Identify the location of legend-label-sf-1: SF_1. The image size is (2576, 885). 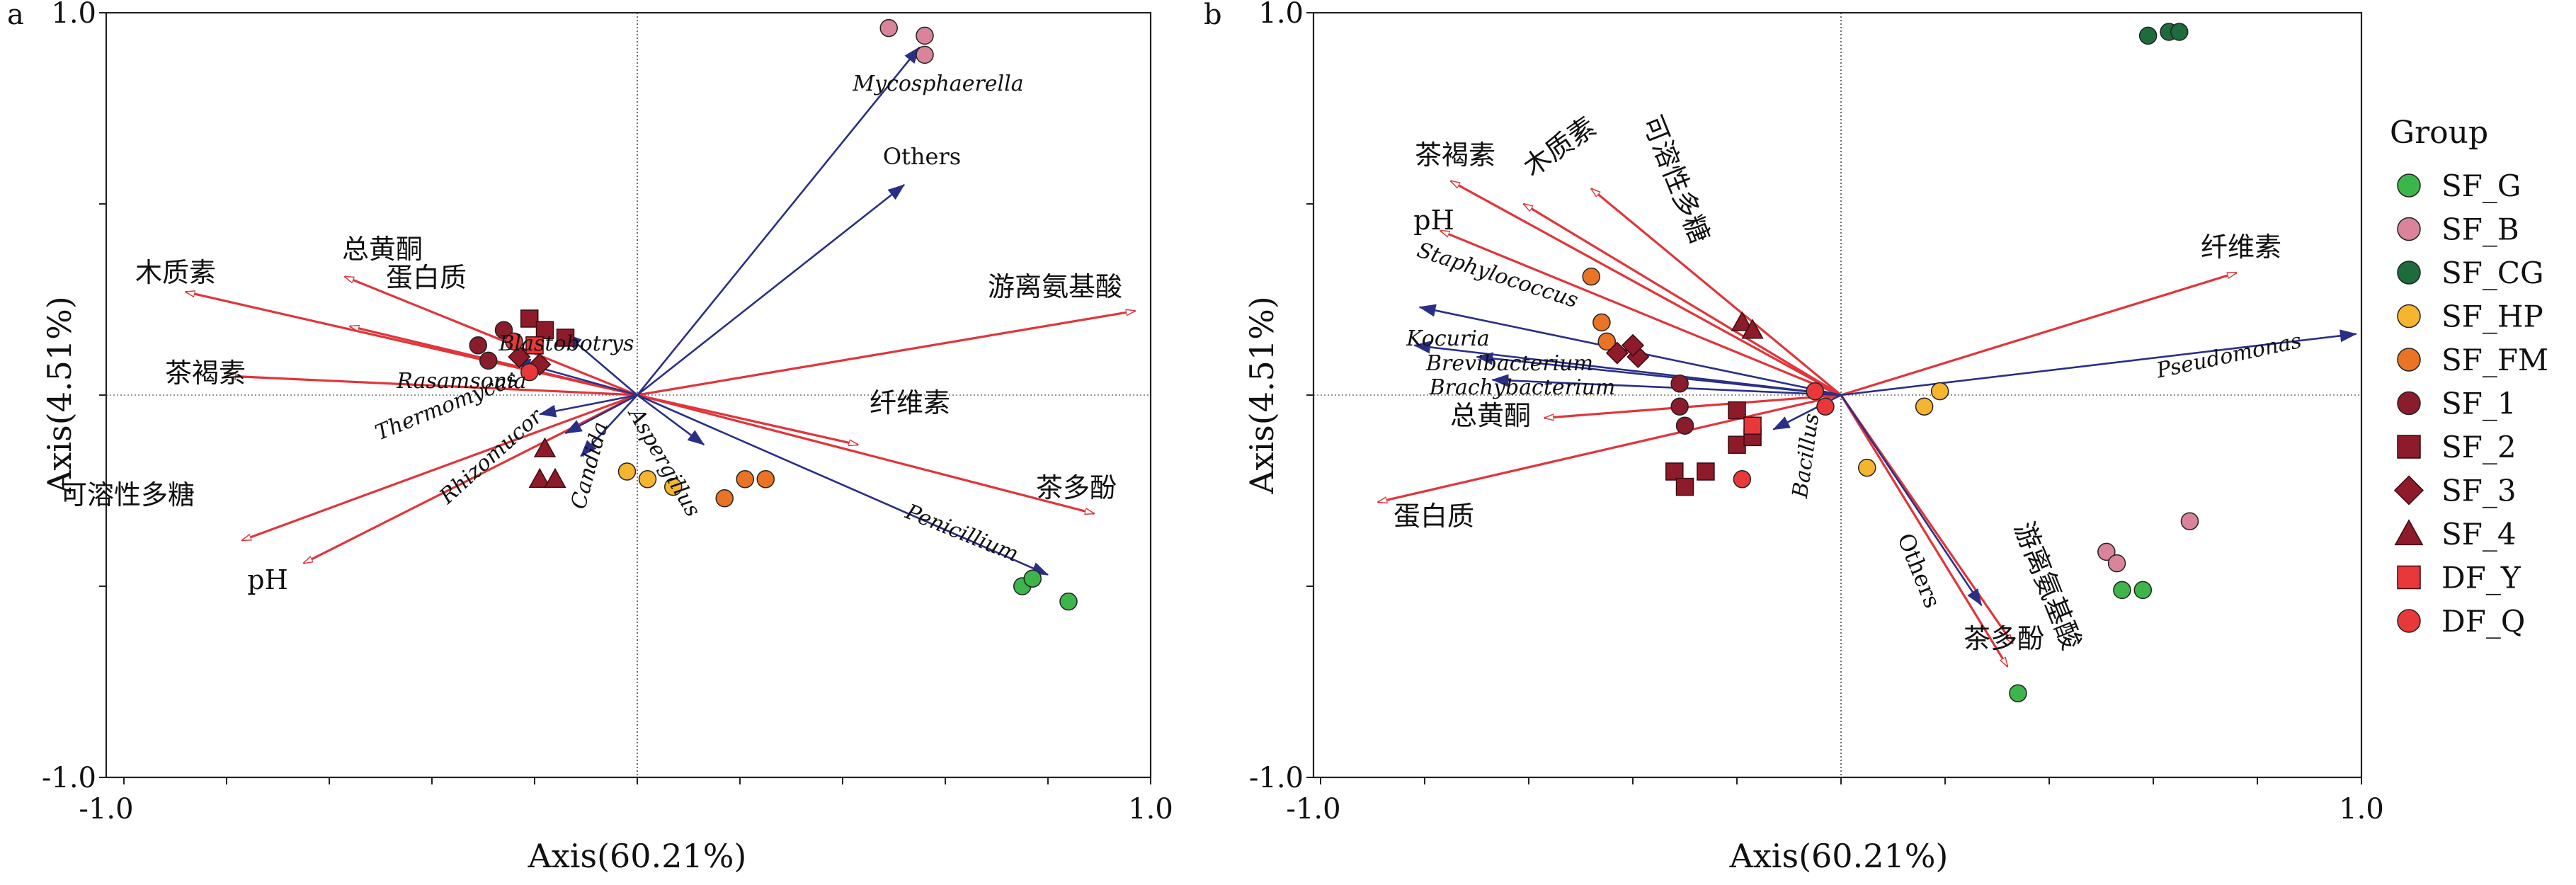
(2479, 404).